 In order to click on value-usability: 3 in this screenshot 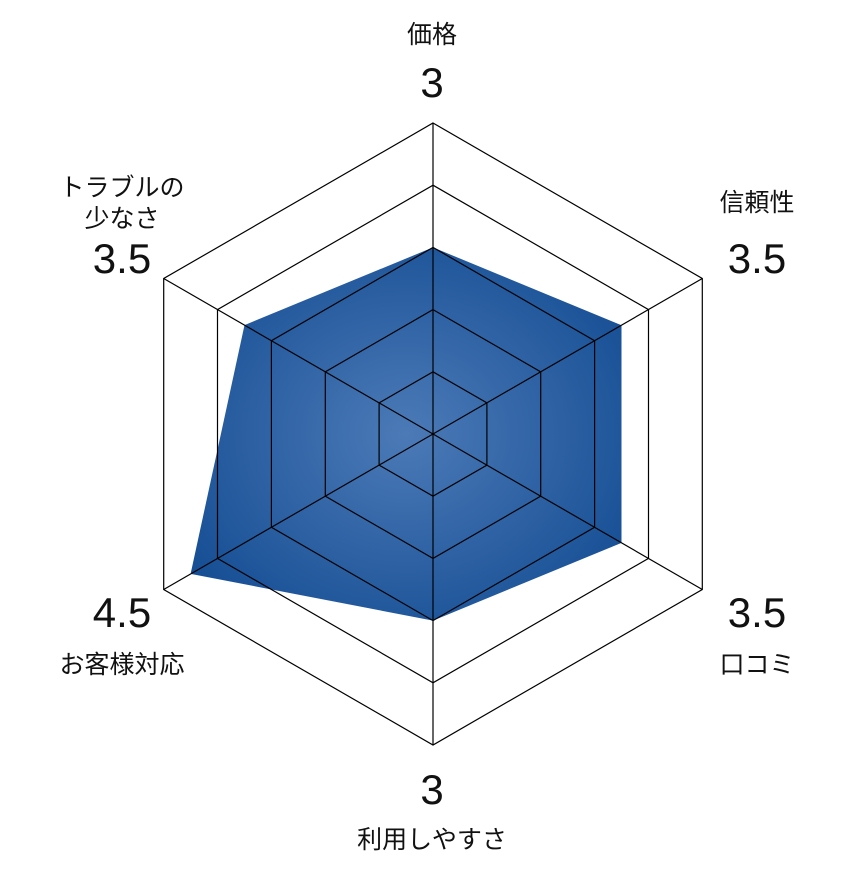, I will do `click(431, 789)`.